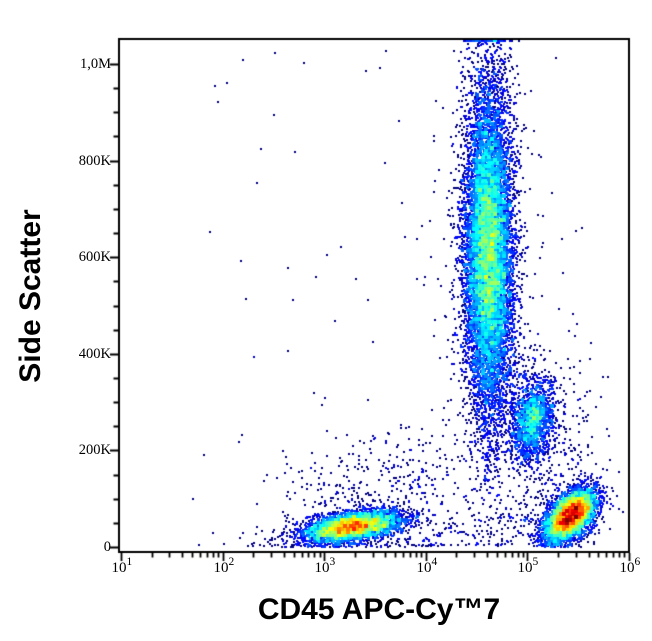  What do you see at coordinates (94, 161) in the screenshot?
I see `y-tick-label: 800K` at bounding box center [94, 161].